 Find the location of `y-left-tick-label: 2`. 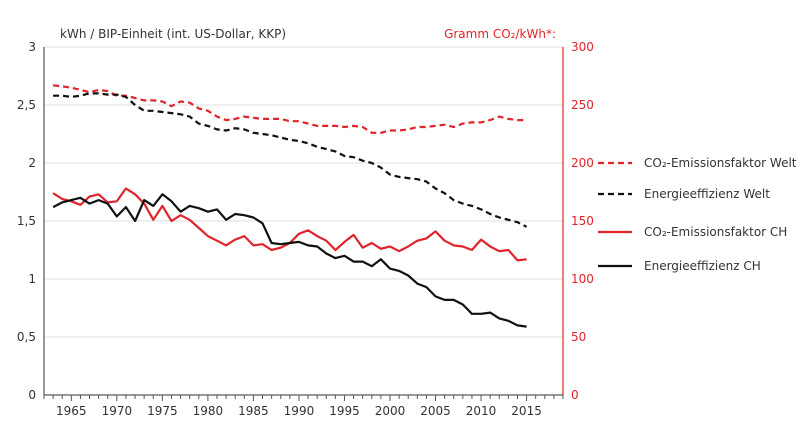

y-left-tick-label: 2 is located at coordinates (32, 163).